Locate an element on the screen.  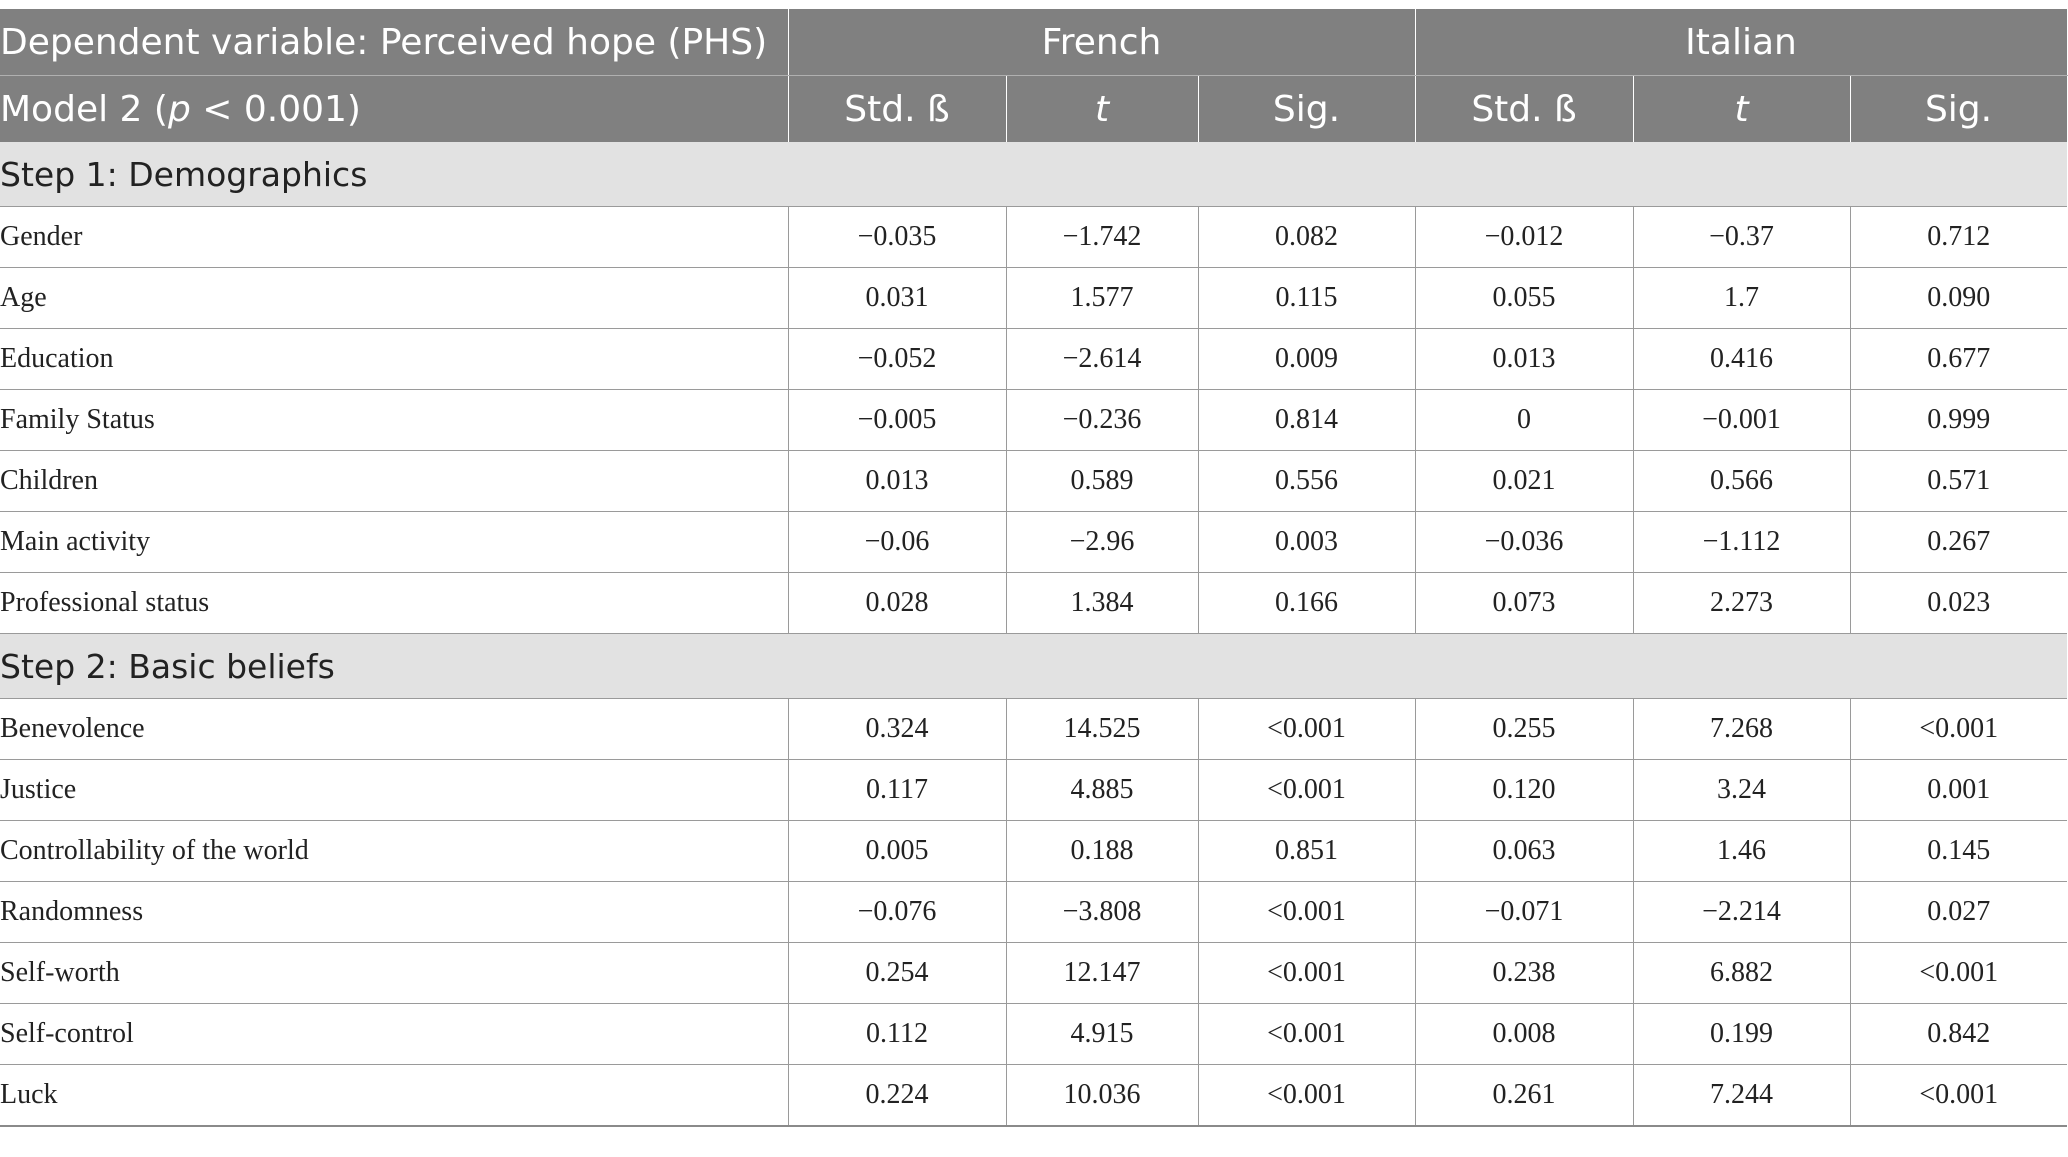
cell-french-sig: 0.166 is located at coordinates (1307, 603).